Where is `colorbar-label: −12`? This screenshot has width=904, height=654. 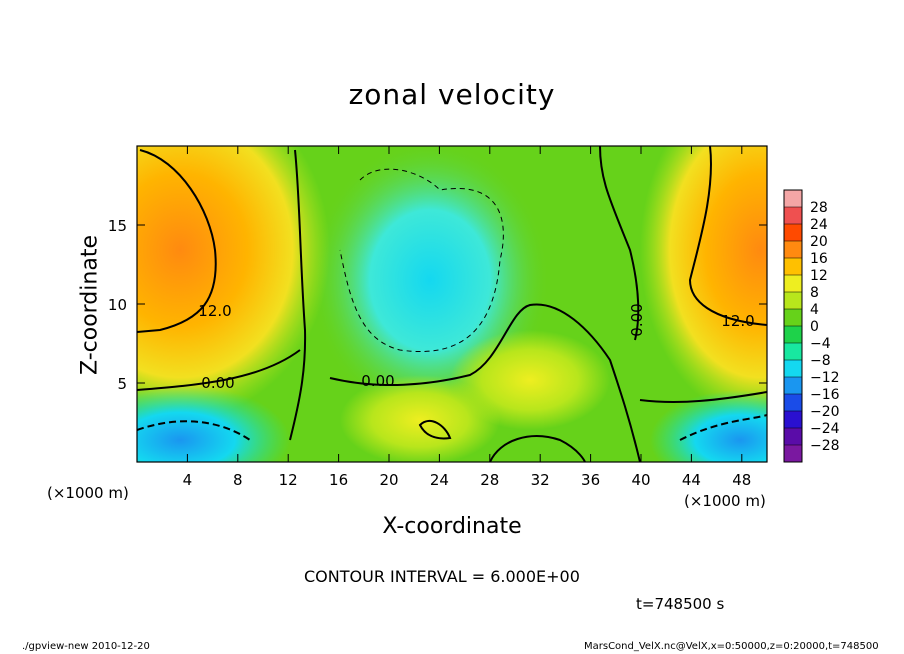
colorbar-label: −12 is located at coordinates (825, 378).